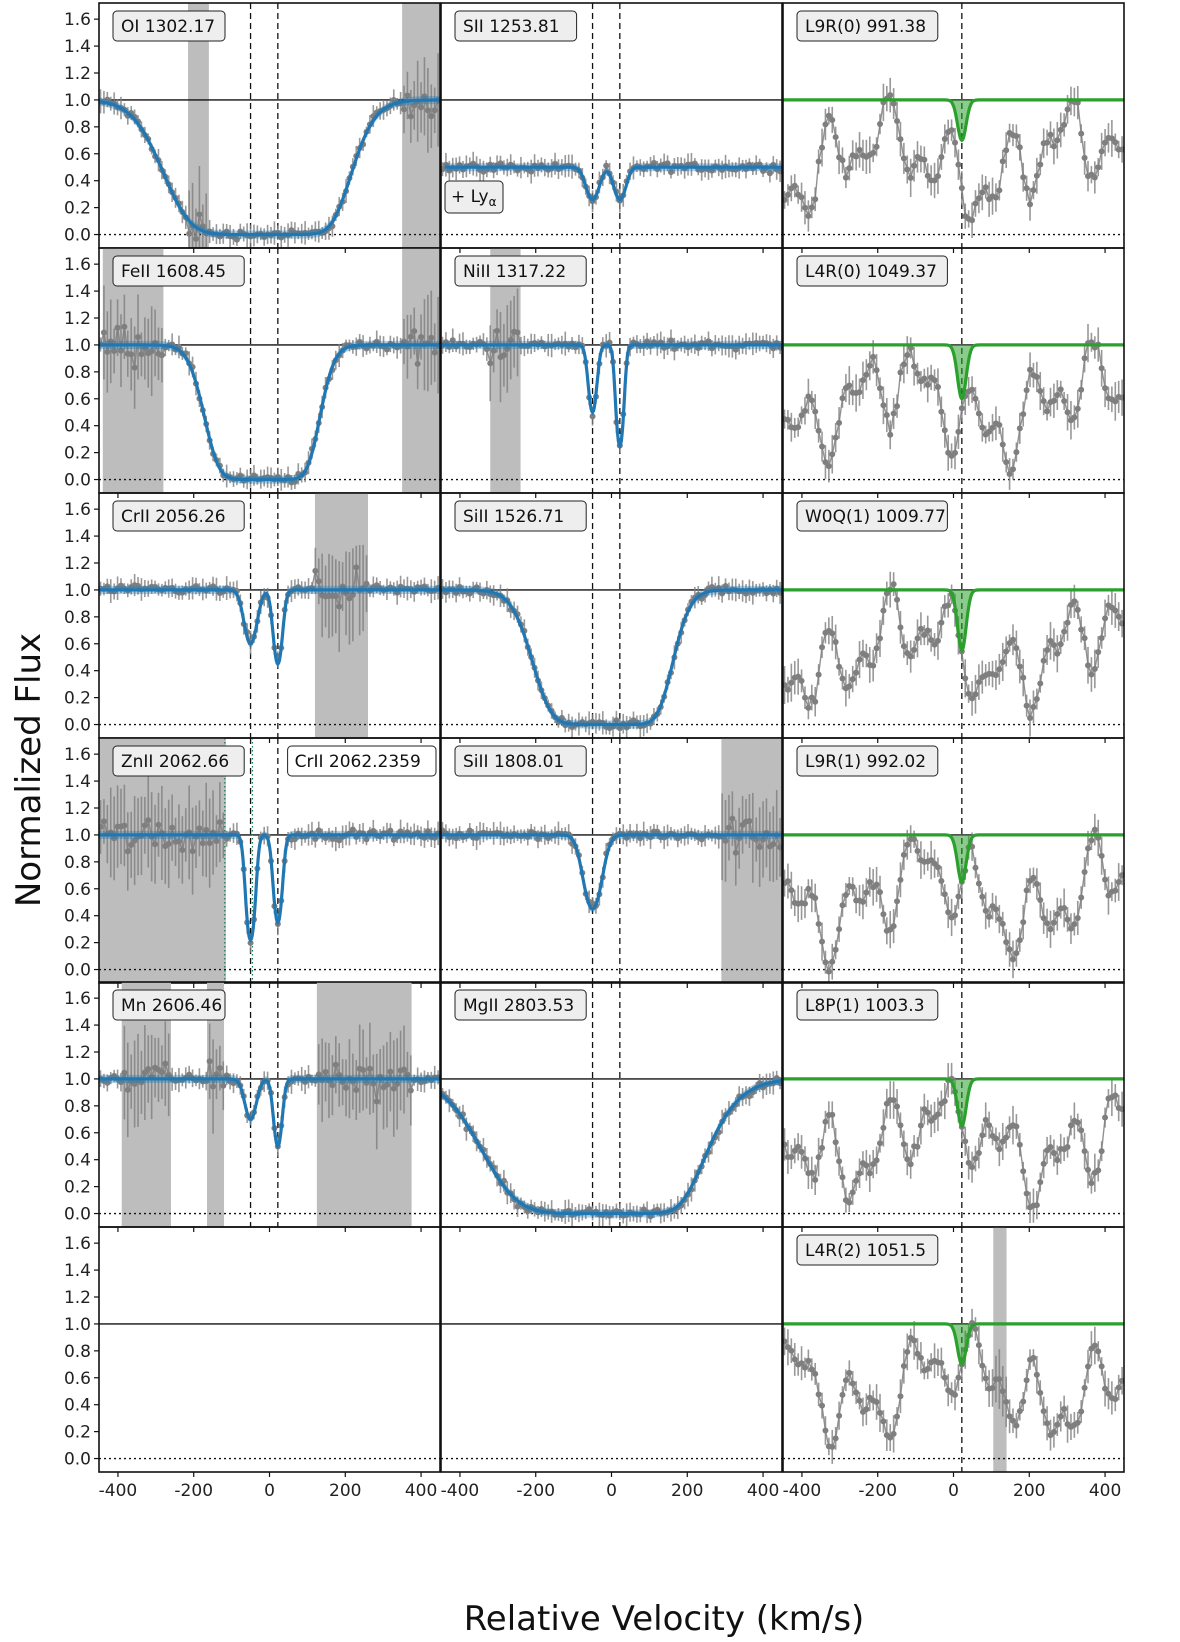  Describe the element at coordinates (865, 27) in the screenshot. I see `svg-text: L9R(0) 991.38` at that location.